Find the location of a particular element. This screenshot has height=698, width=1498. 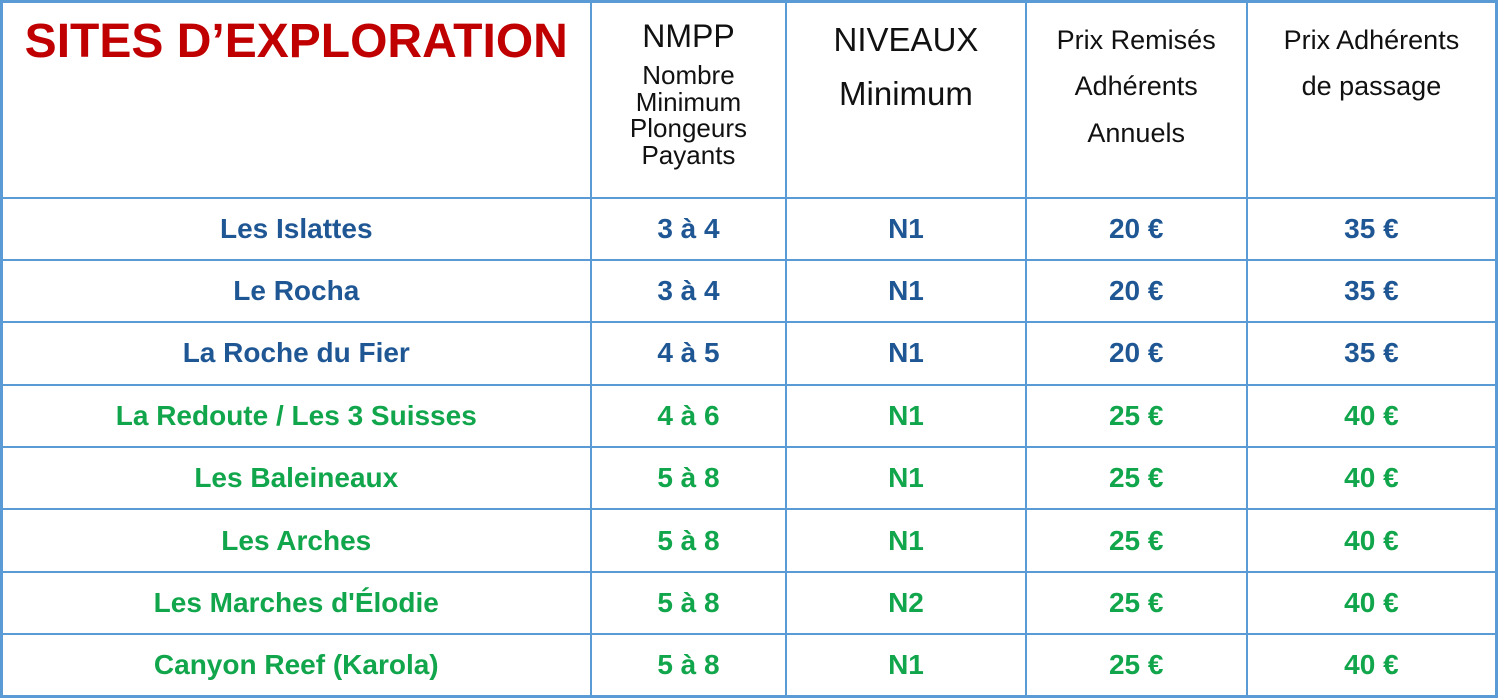

prix-passage-line: Prix Adhérents is located at coordinates (1371, 40).